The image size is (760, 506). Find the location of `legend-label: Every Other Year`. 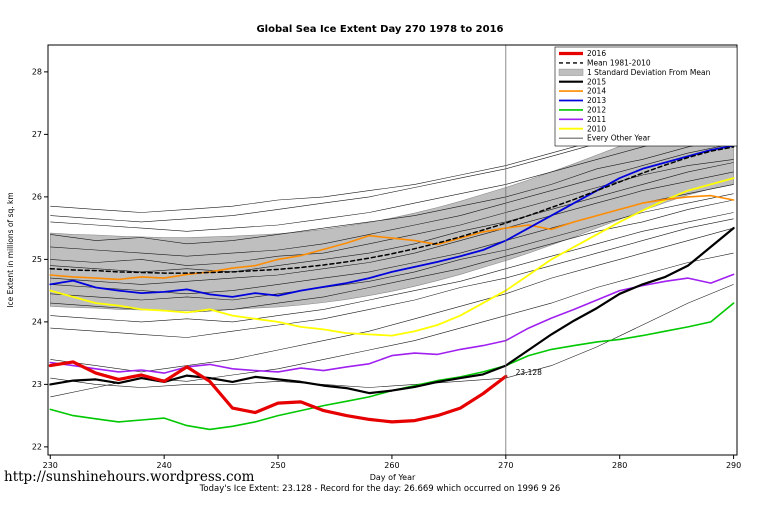

legend-label: Every Other Year is located at coordinates (619, 138).